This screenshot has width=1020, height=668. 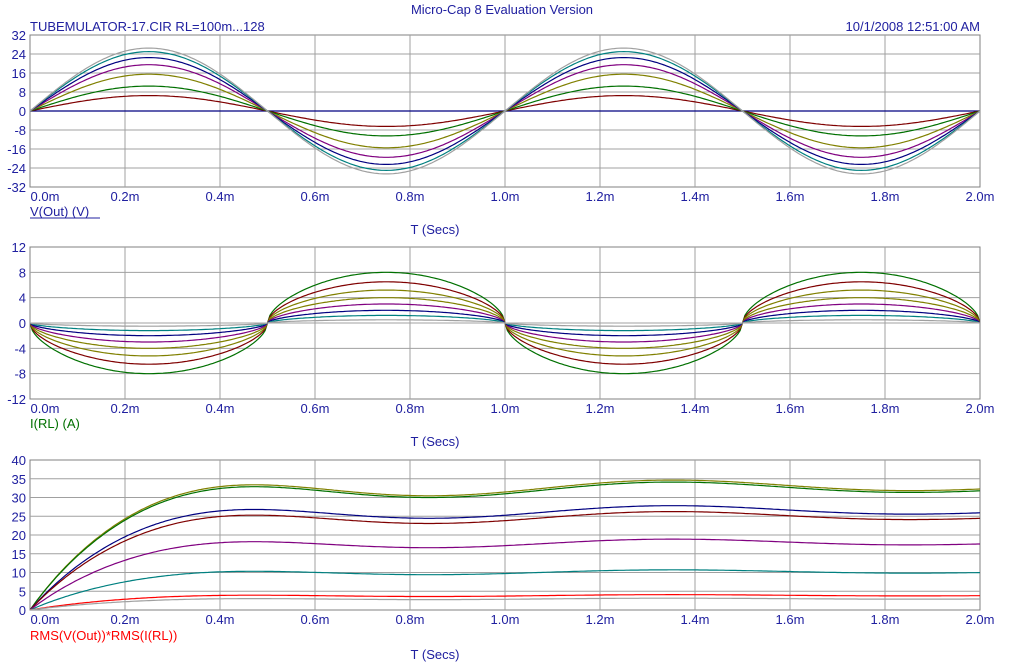 What do you see at coordinates (147, 26) in the screenshot?
I see `file-title: TUBEMULATOR-17.CIR RL=100m...128` at bounding box center [147, 26].